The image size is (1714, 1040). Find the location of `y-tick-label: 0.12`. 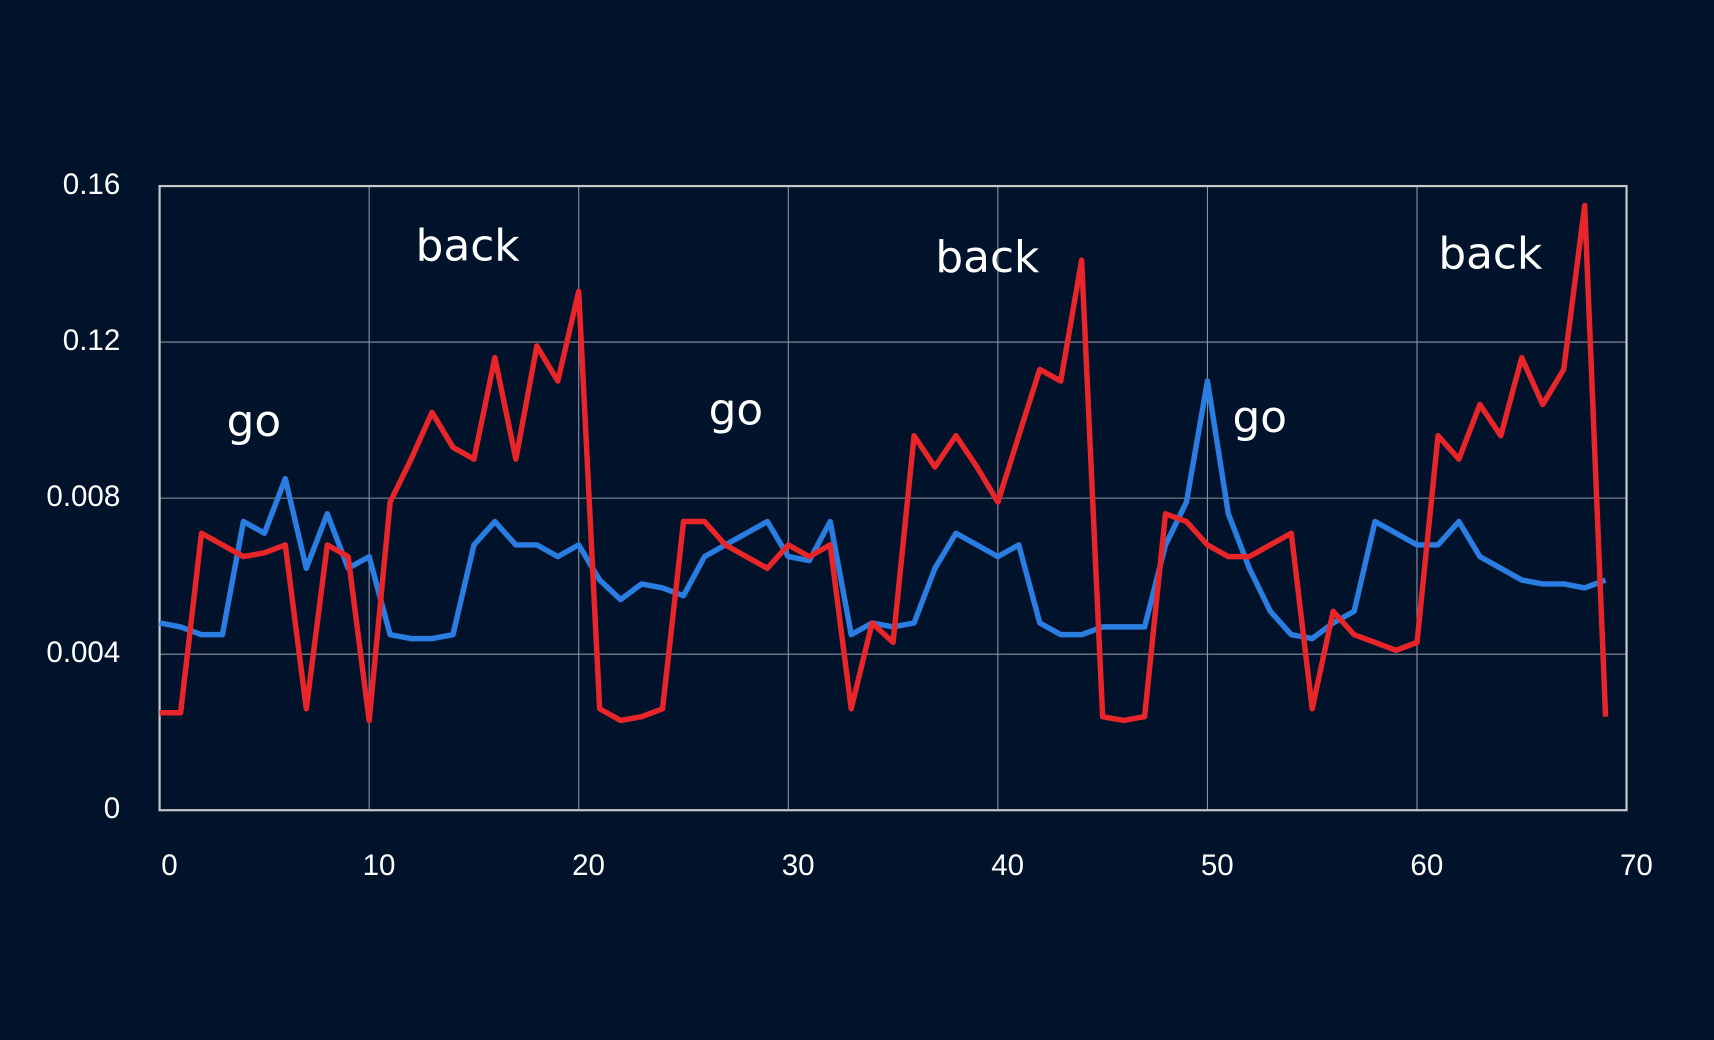

y-tick-label: 0.12 is located at coordinates (91, 340).